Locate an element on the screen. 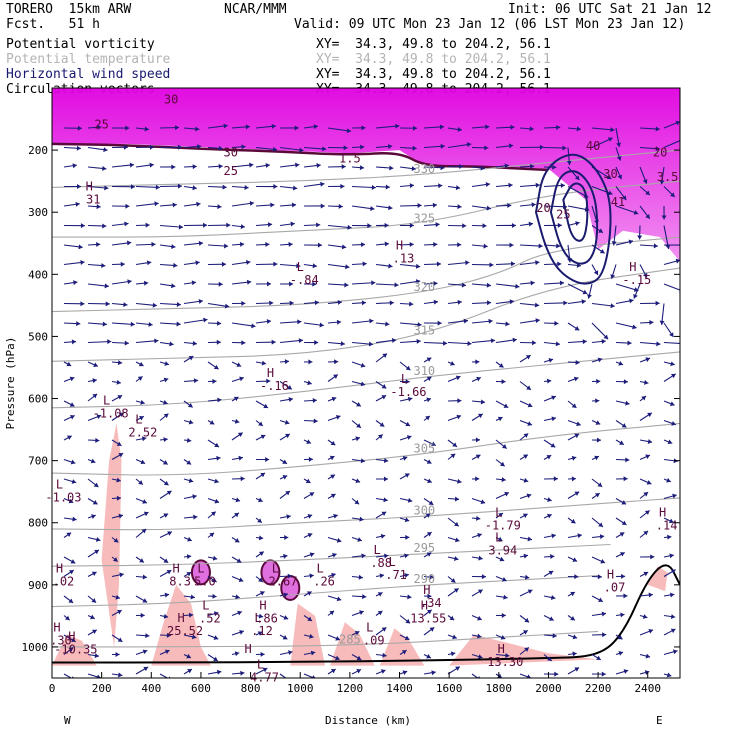 This screenshot has width=740, height=740. pv-contour-label: 40 is located at coordinates (593, 146).